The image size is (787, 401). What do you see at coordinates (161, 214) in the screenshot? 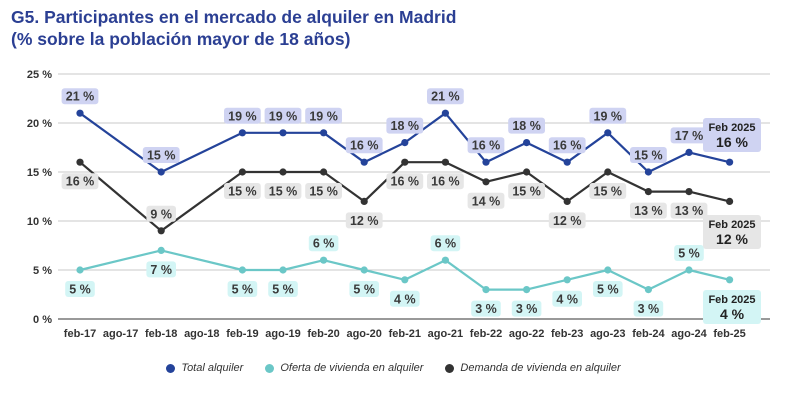
I see `data-label: 9 %` at bounding box center [161, 214].